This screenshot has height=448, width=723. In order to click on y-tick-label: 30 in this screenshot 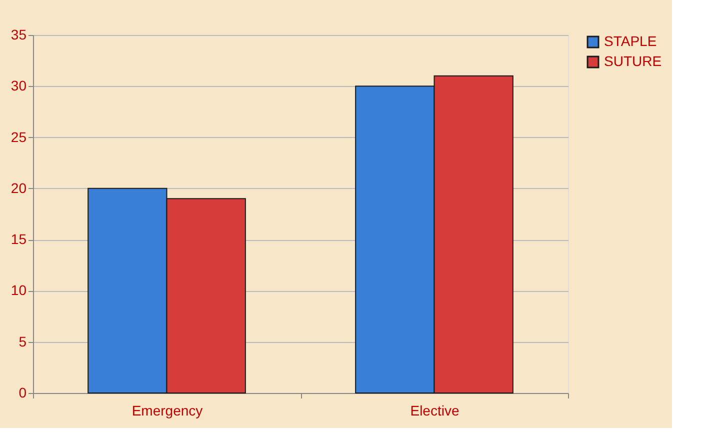, I will do `click(18, 86)`.